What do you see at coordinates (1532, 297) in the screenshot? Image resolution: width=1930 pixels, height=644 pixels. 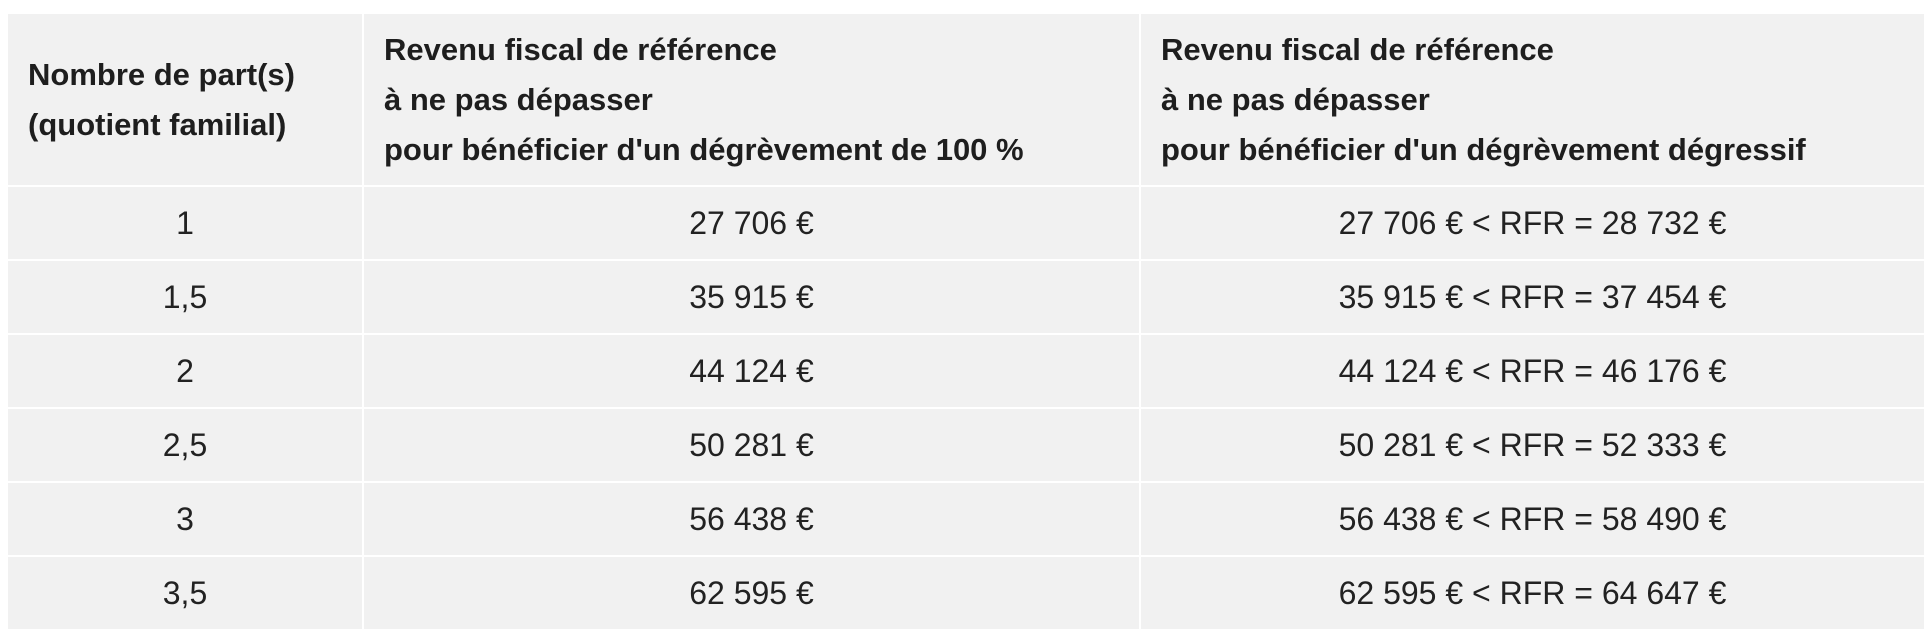 I see `cell-degressive-relief: 35 915 € < RFR = 37 454 €` at bounding box center [1532, 297].